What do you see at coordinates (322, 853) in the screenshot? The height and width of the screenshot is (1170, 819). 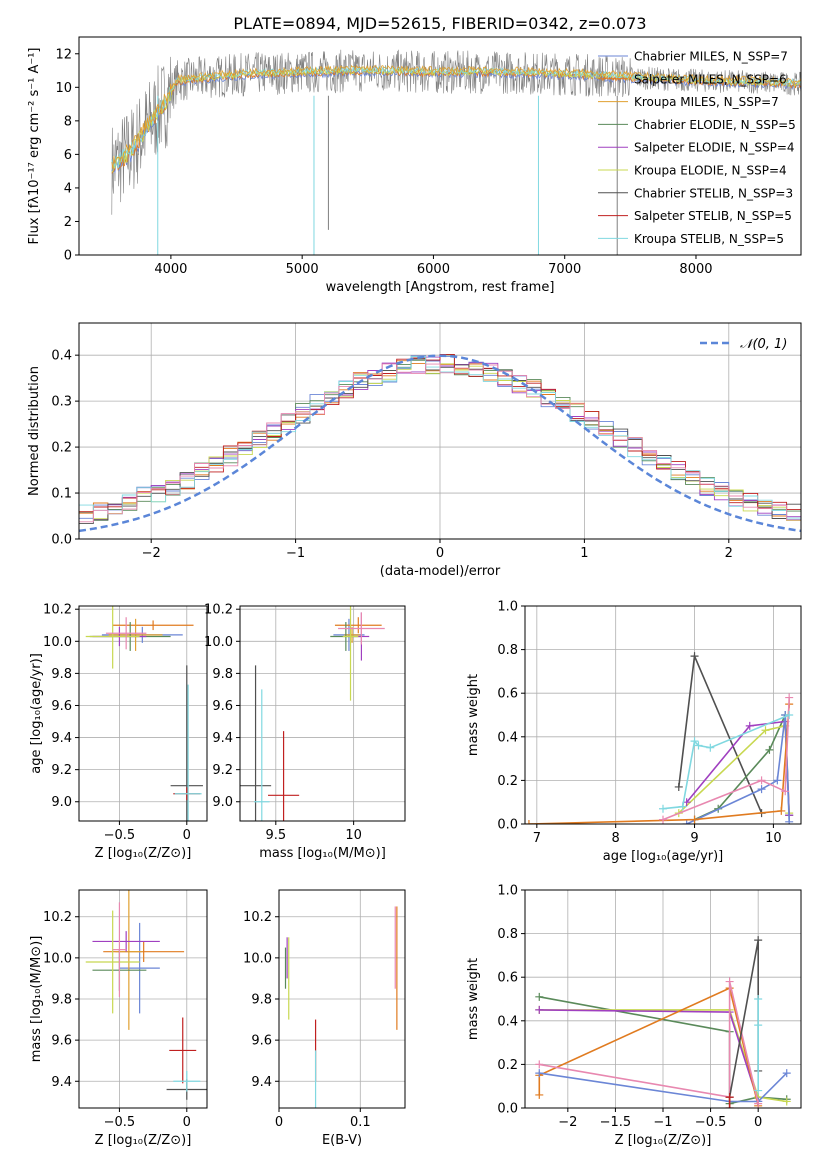 I see `x-axis-label: mass [log₁₀(M/M⊙)]` at bounding box center [322, 853].